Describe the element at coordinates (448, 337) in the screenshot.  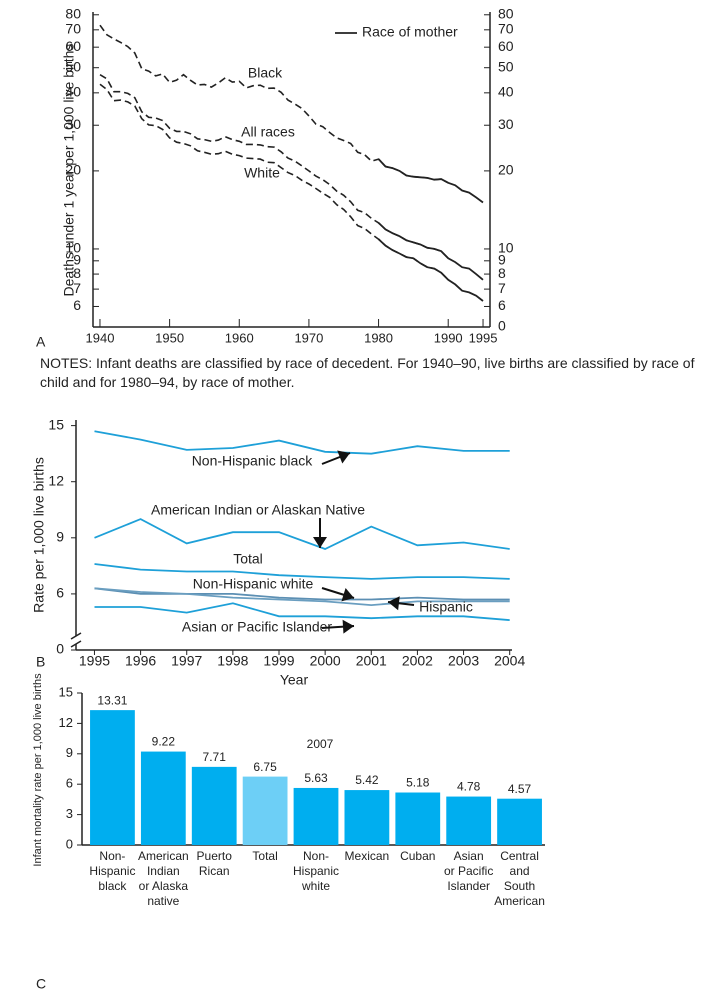
I see `x-tick-label: 1990` at that location.